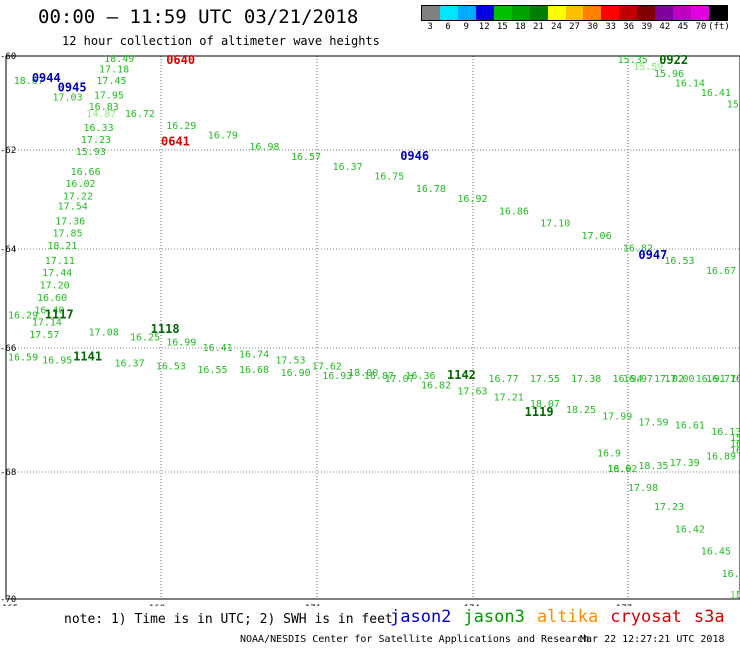 This screenshot has height=650, width=740. What do you see at coordinates (47, 323) in the screenshot?
I see `wave-height-label: 17.14` at bounding box center [47, 323].